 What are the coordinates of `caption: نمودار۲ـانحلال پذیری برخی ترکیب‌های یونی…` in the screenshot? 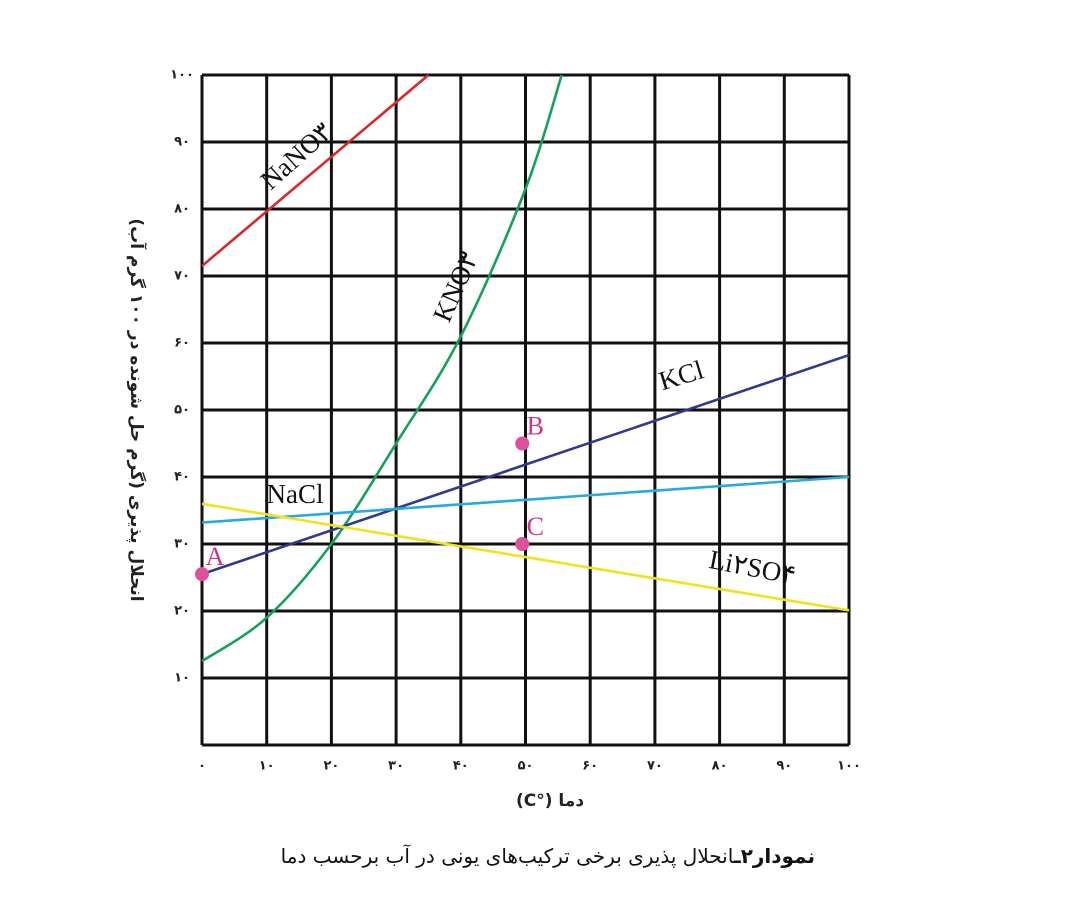 It's located at (548, 856).